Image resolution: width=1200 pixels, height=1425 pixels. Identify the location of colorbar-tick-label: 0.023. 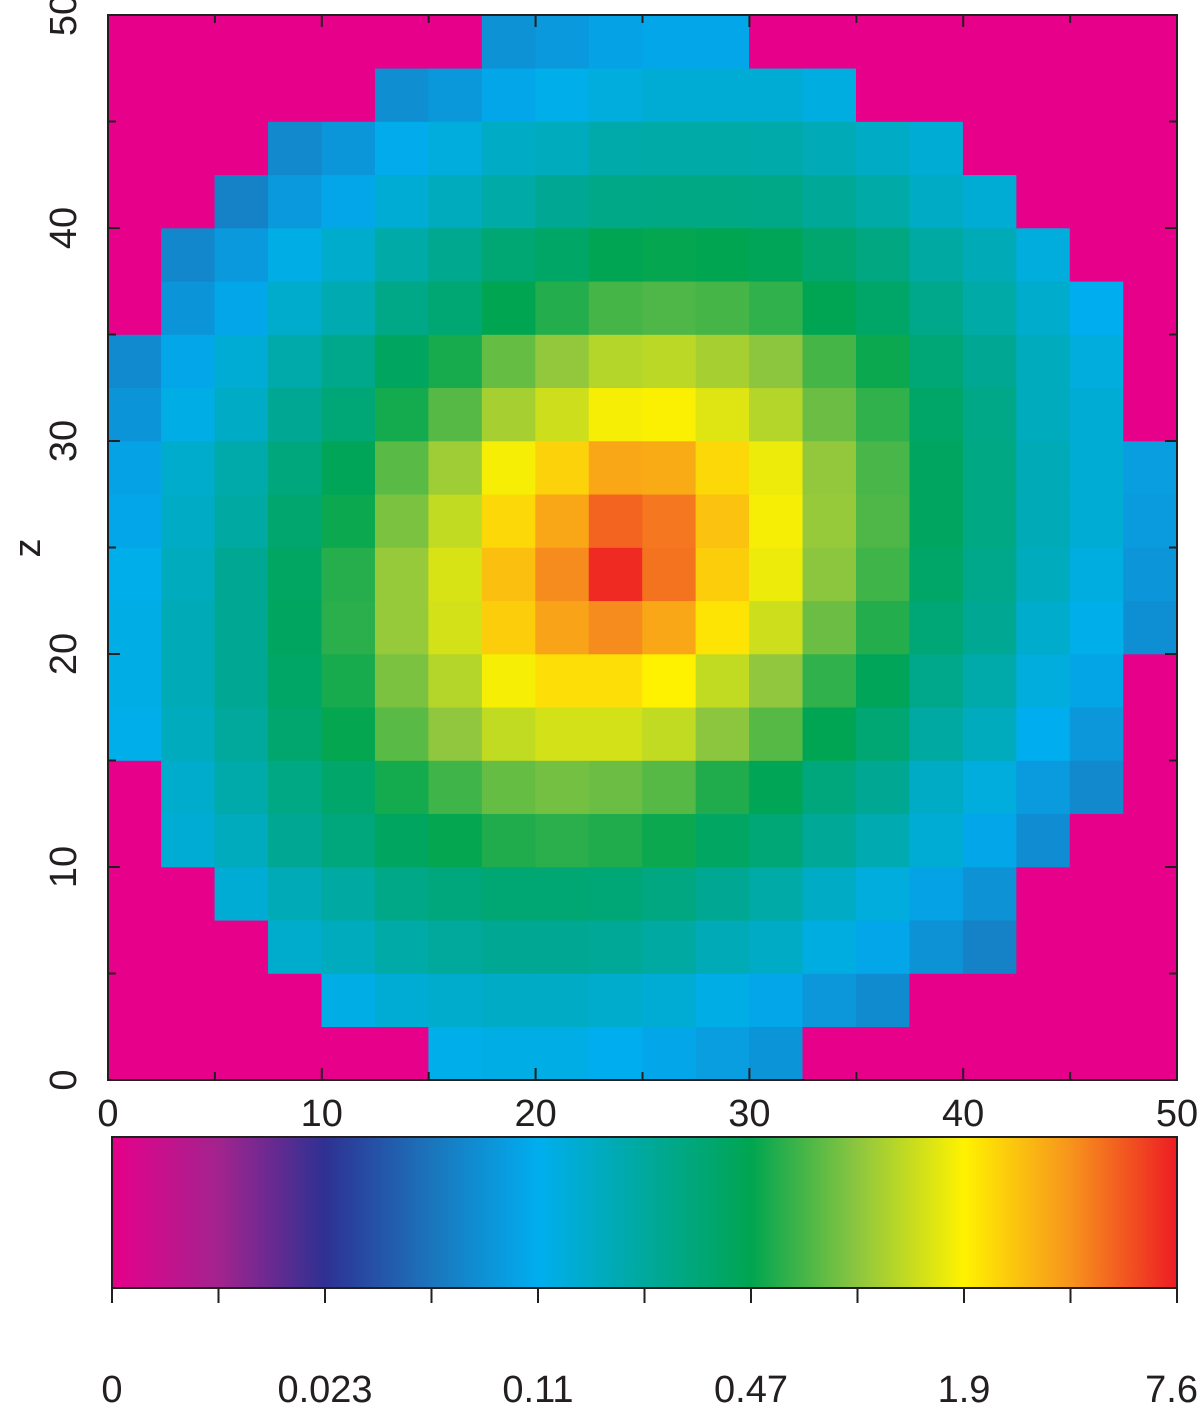
(324, 1390).